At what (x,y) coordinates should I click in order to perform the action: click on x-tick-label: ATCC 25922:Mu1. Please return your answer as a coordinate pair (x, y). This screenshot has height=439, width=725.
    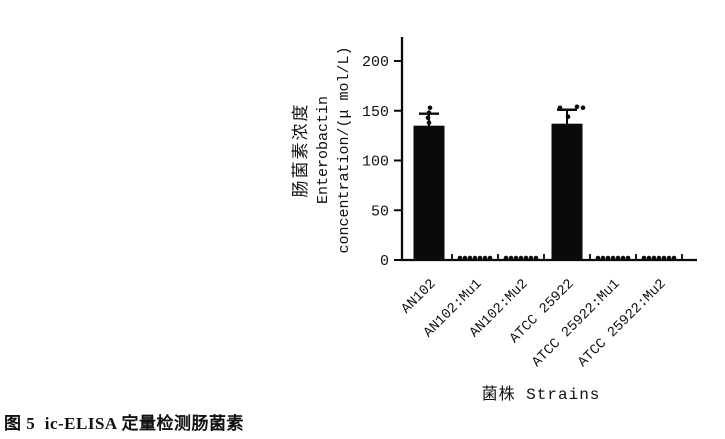
    Looking at the image, I should click on (576, 323).